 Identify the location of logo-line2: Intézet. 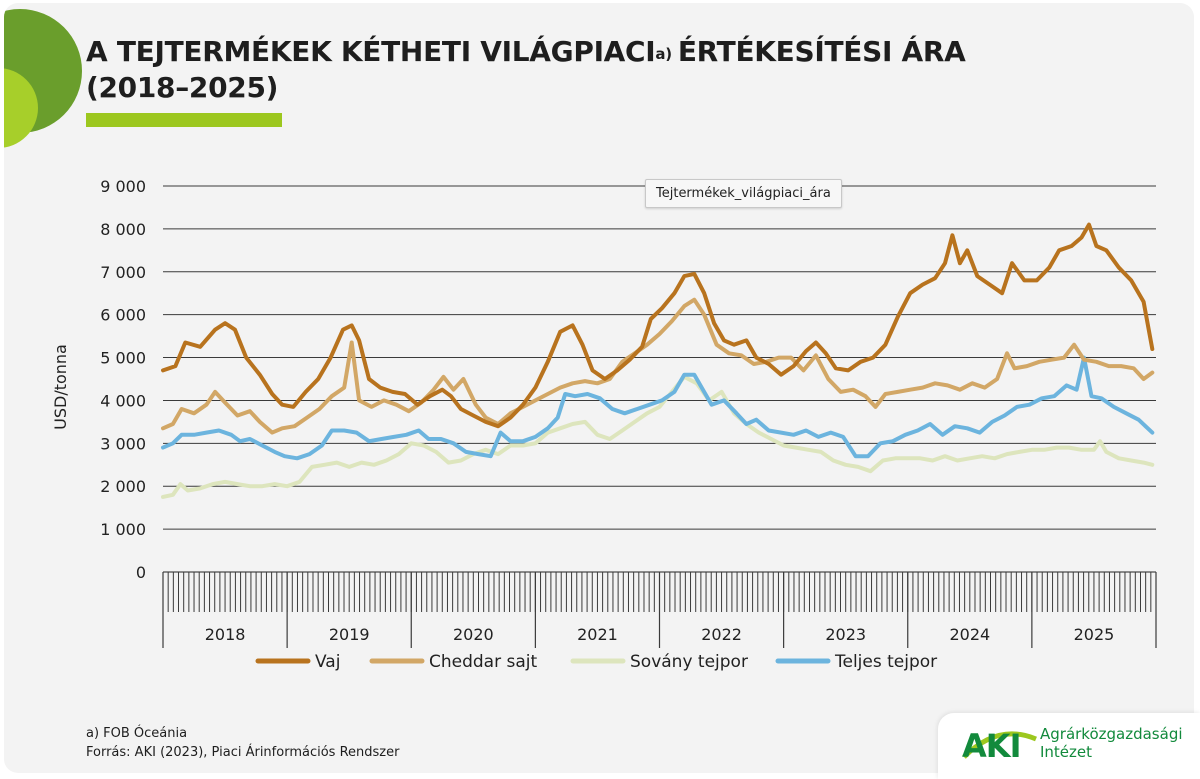
(1066, 752).